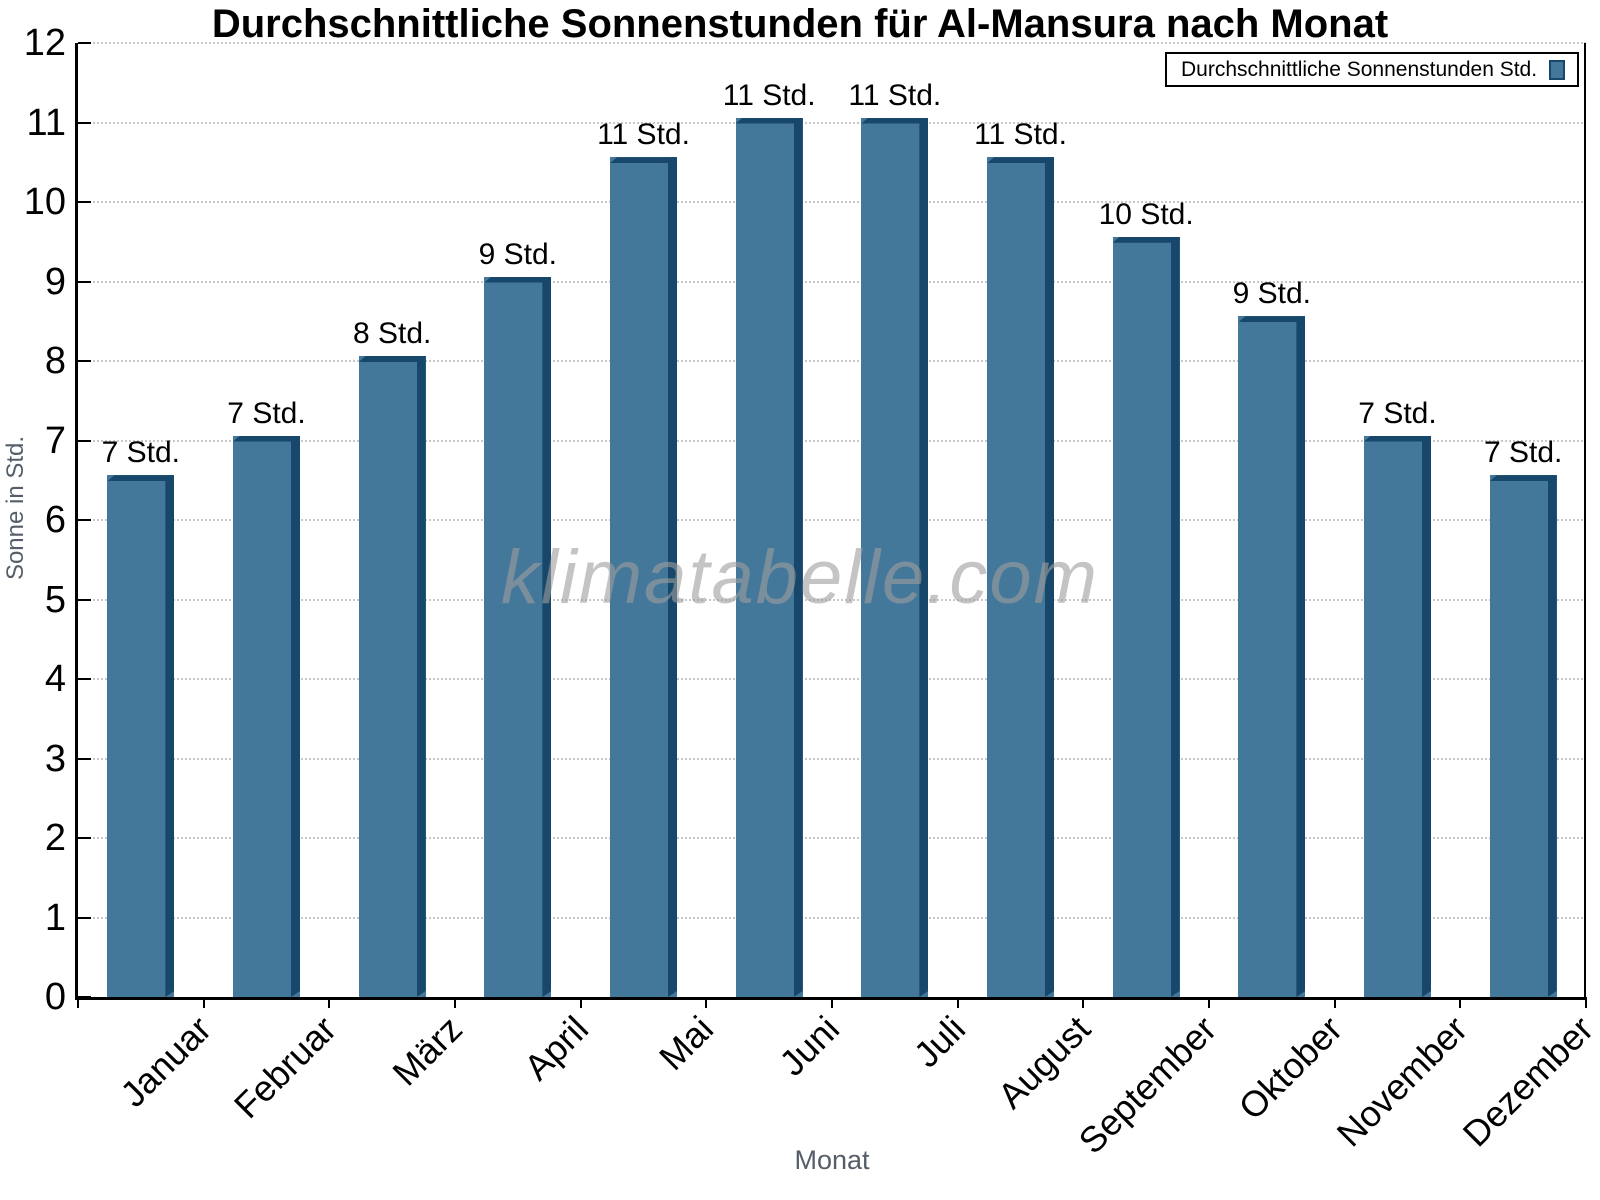 This screenshot has width=1600, height=1200. What do you see at coordinates (392, 676) in the screenshot?
I see `bar-maerz` at bounding box center [392, 676].